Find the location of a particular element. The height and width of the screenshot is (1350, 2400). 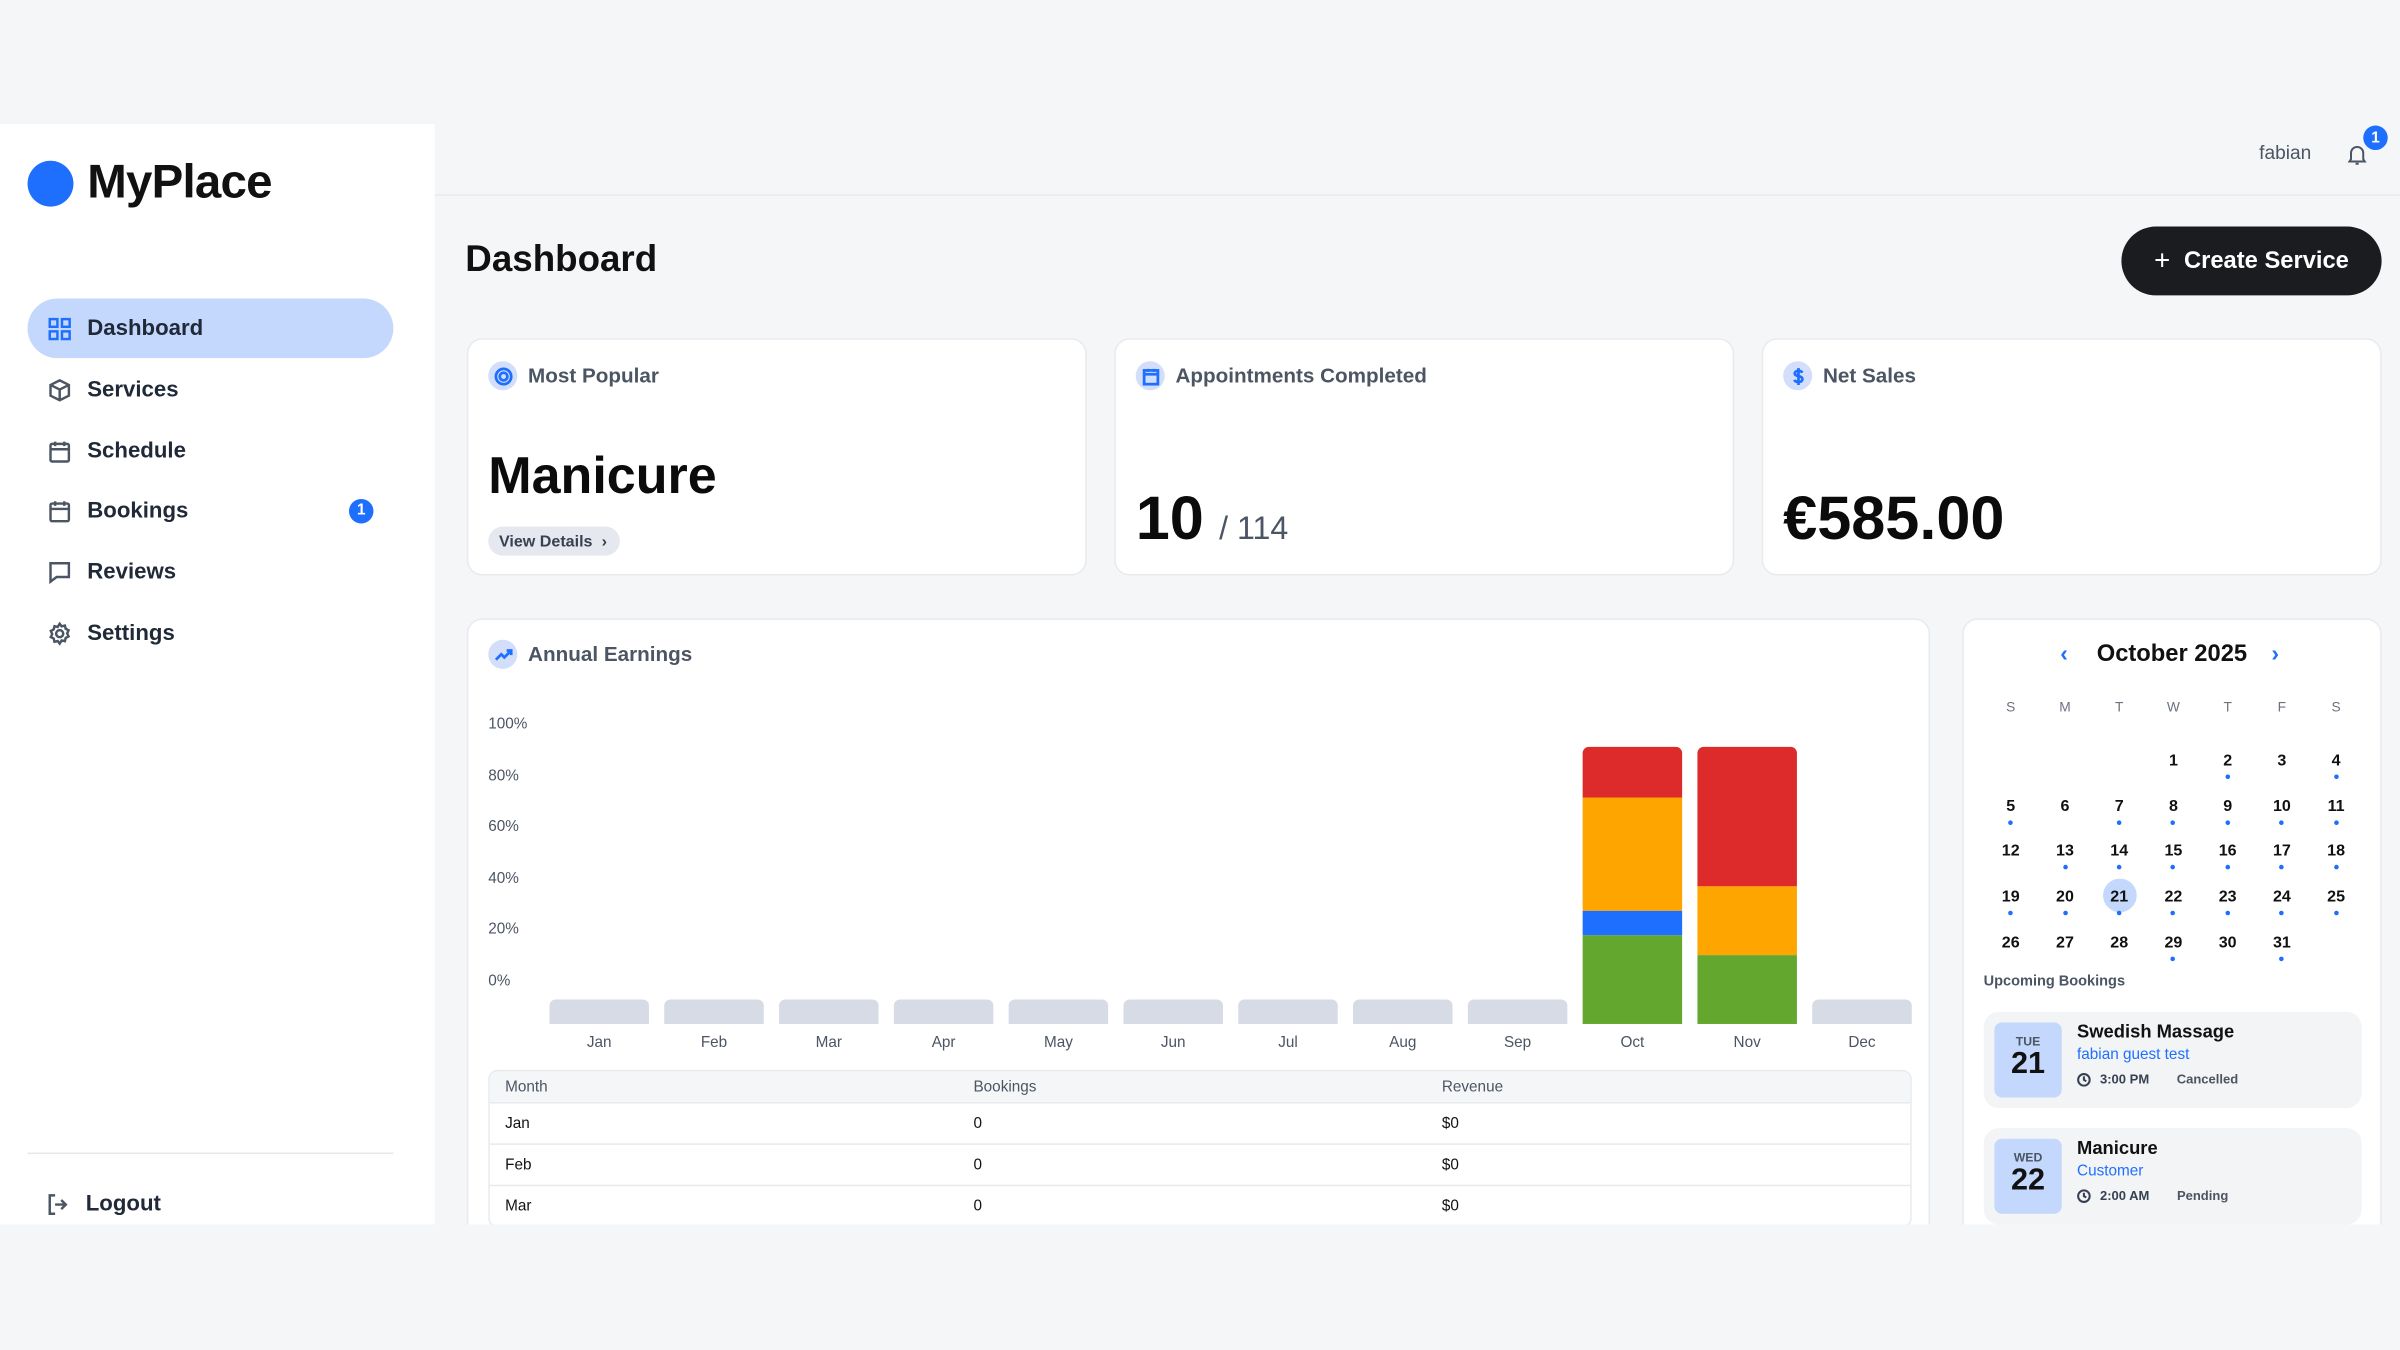

cell-month: Feb is located at coordinates (518, 1165).